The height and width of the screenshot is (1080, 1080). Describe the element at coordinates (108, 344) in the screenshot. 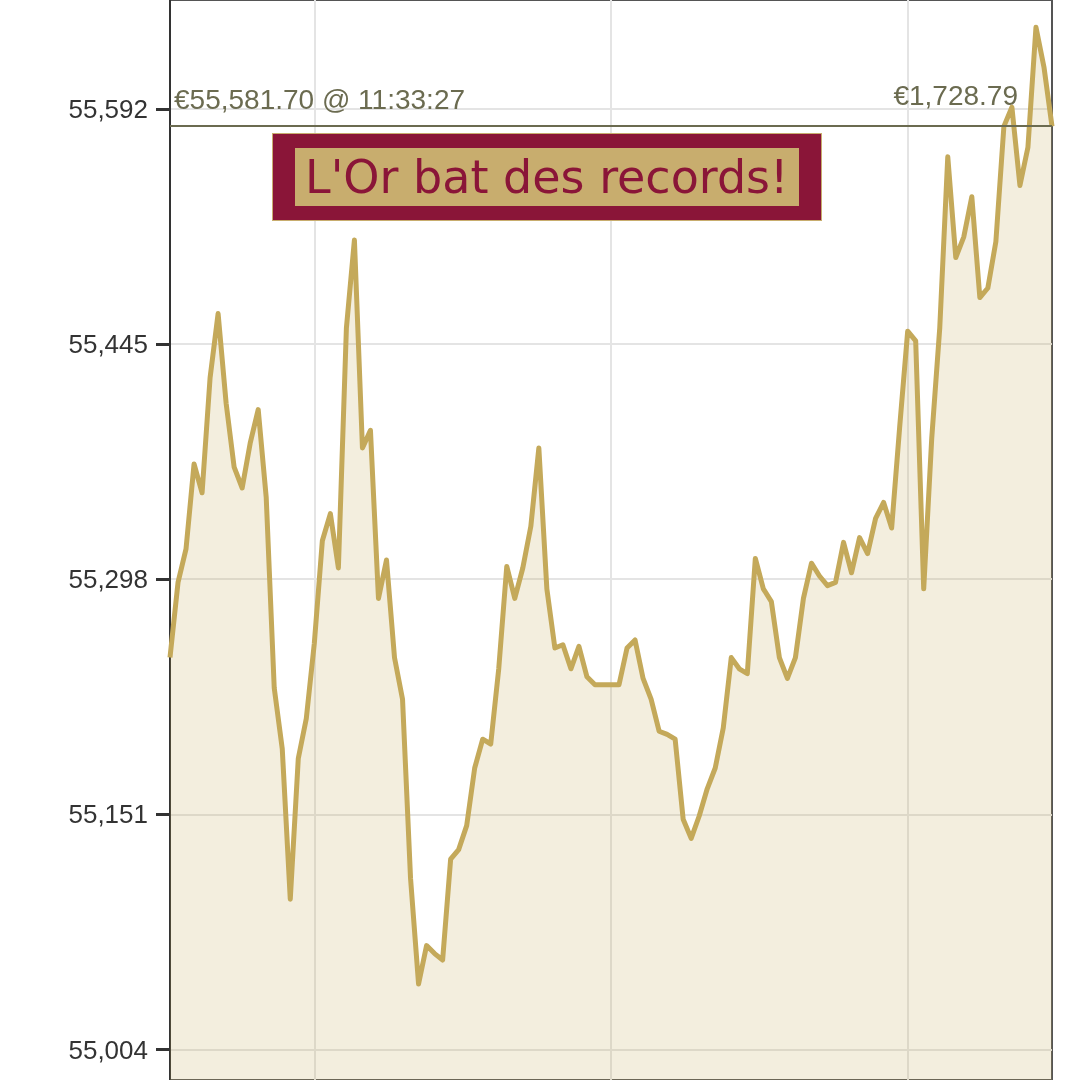

I see `y-tick-label: 55,445` at that location.